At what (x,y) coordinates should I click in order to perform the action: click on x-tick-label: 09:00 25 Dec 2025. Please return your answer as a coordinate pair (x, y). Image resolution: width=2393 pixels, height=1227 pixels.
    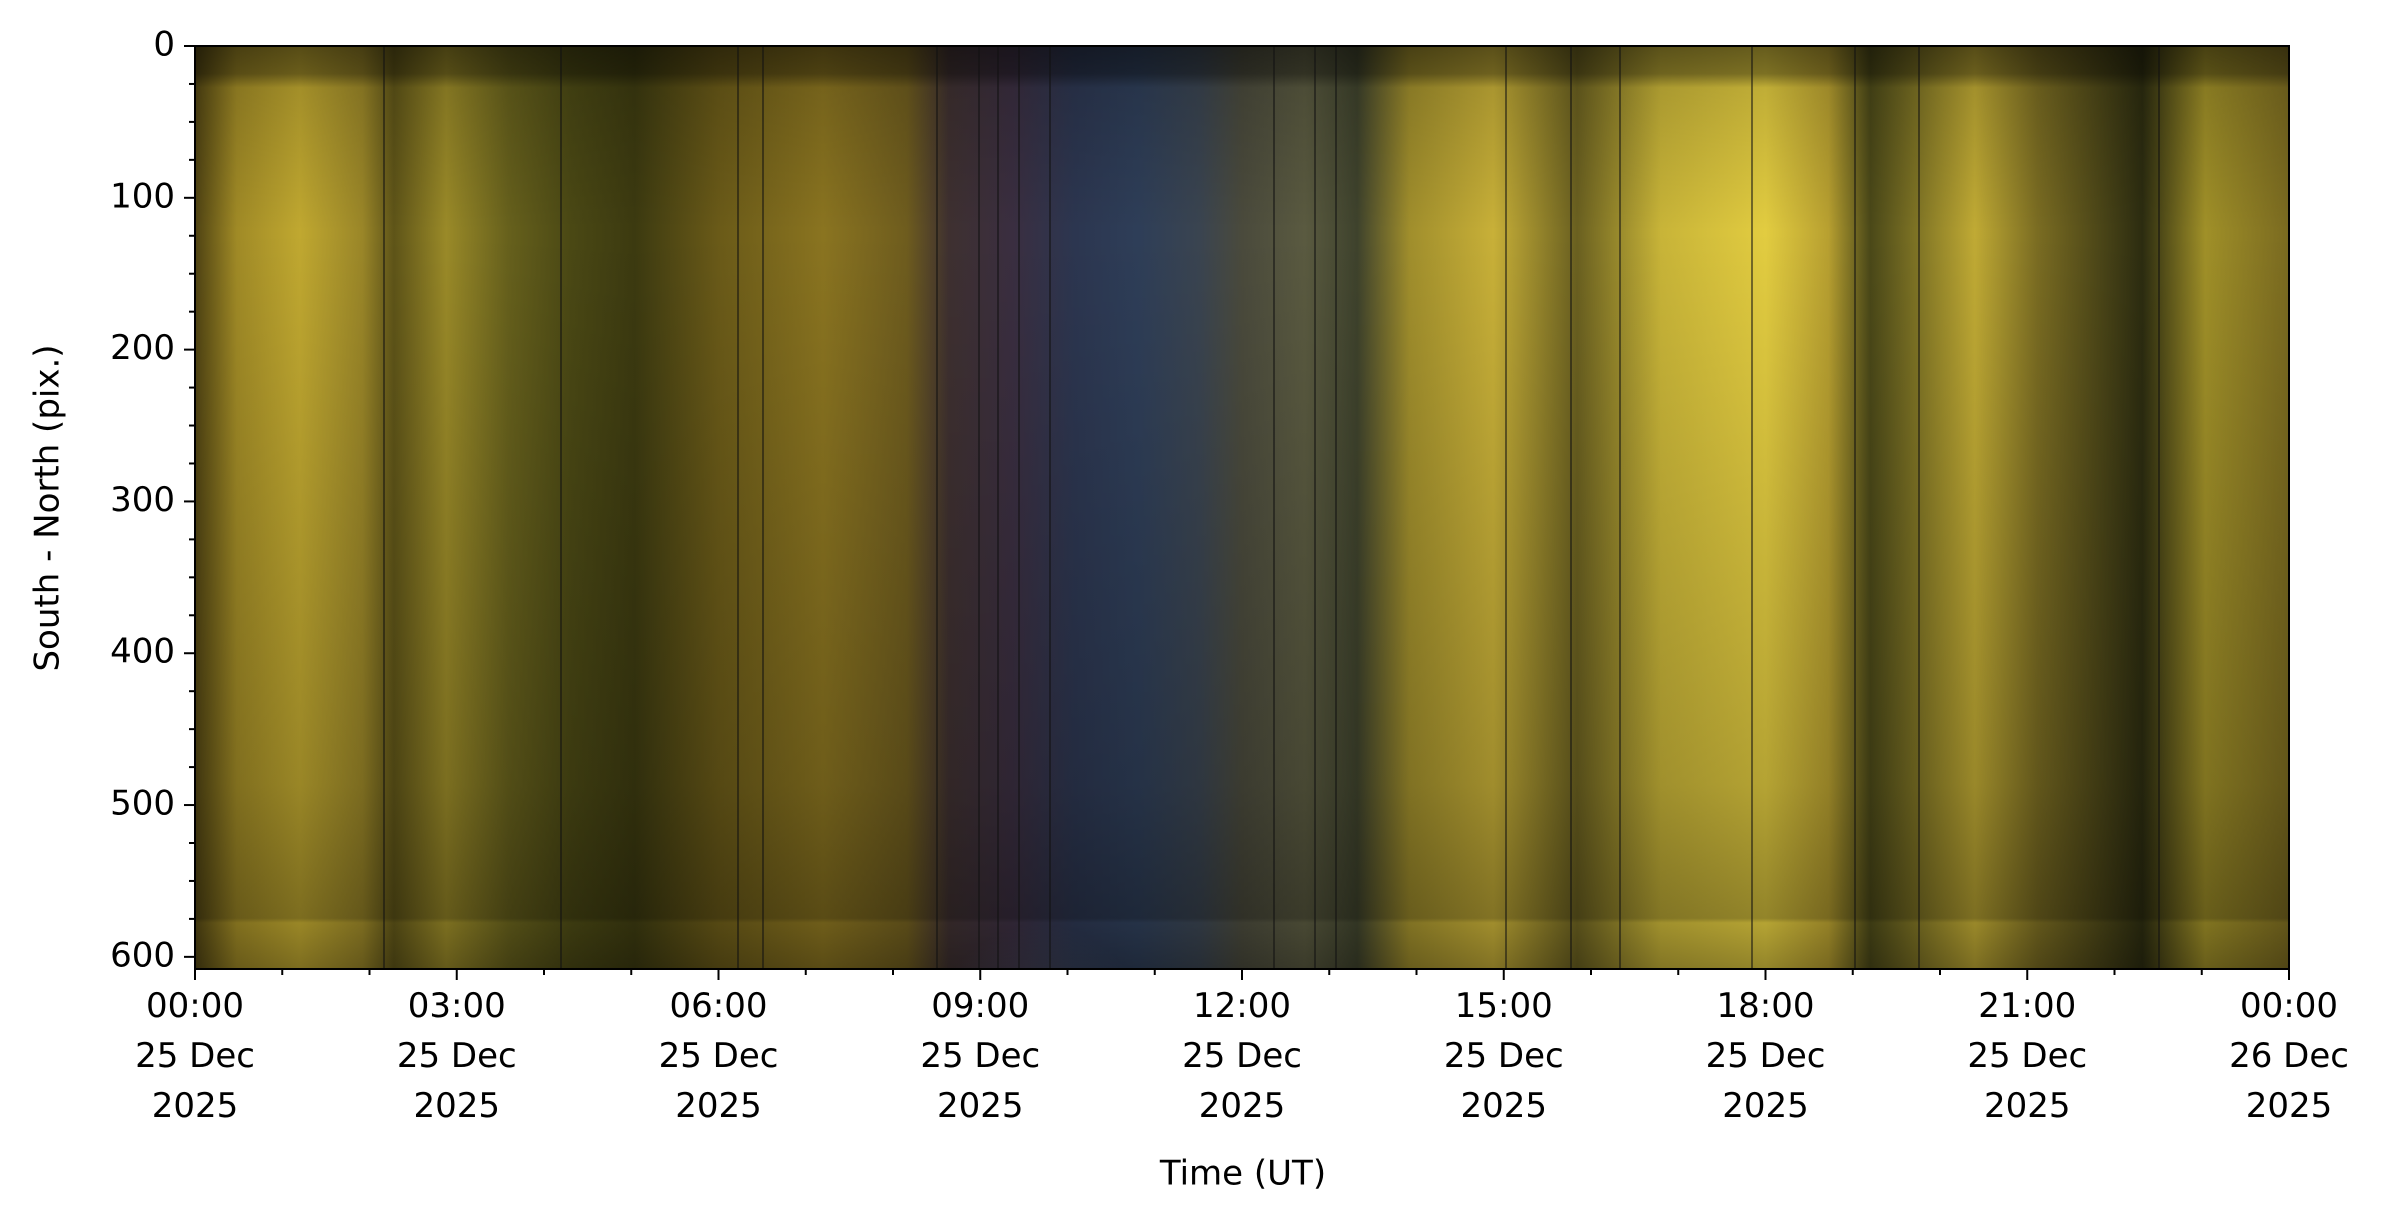
    Looking at the image, I should click on (980, 1056).